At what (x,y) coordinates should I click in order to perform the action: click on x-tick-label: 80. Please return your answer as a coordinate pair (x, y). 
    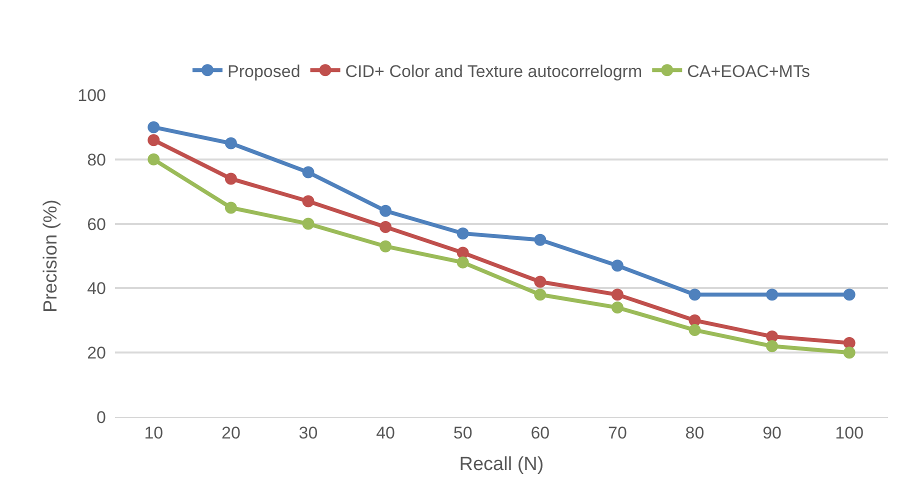
    Looking at the image, I should click on (694, 432).